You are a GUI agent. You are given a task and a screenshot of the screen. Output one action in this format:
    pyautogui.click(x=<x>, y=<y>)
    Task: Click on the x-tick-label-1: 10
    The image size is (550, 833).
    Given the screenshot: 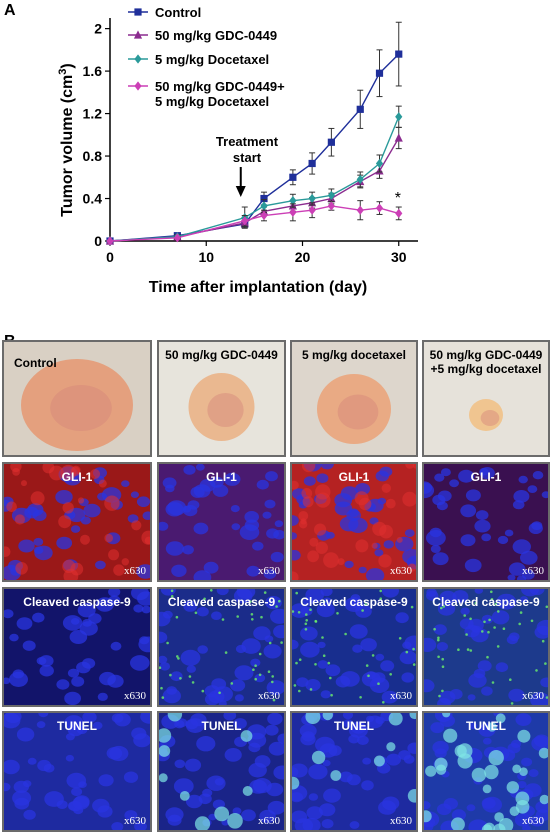 What is the action you would take?
    pyautogui.click(x=206, y=257)
    